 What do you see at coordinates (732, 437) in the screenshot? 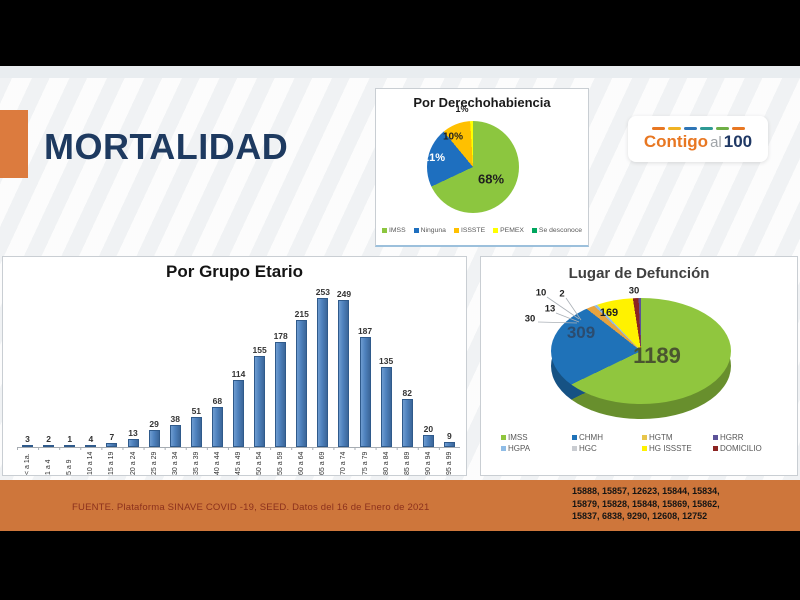
I see `lugar-defuncion-legend-label: HGRR` at bounding box center [732, 437].